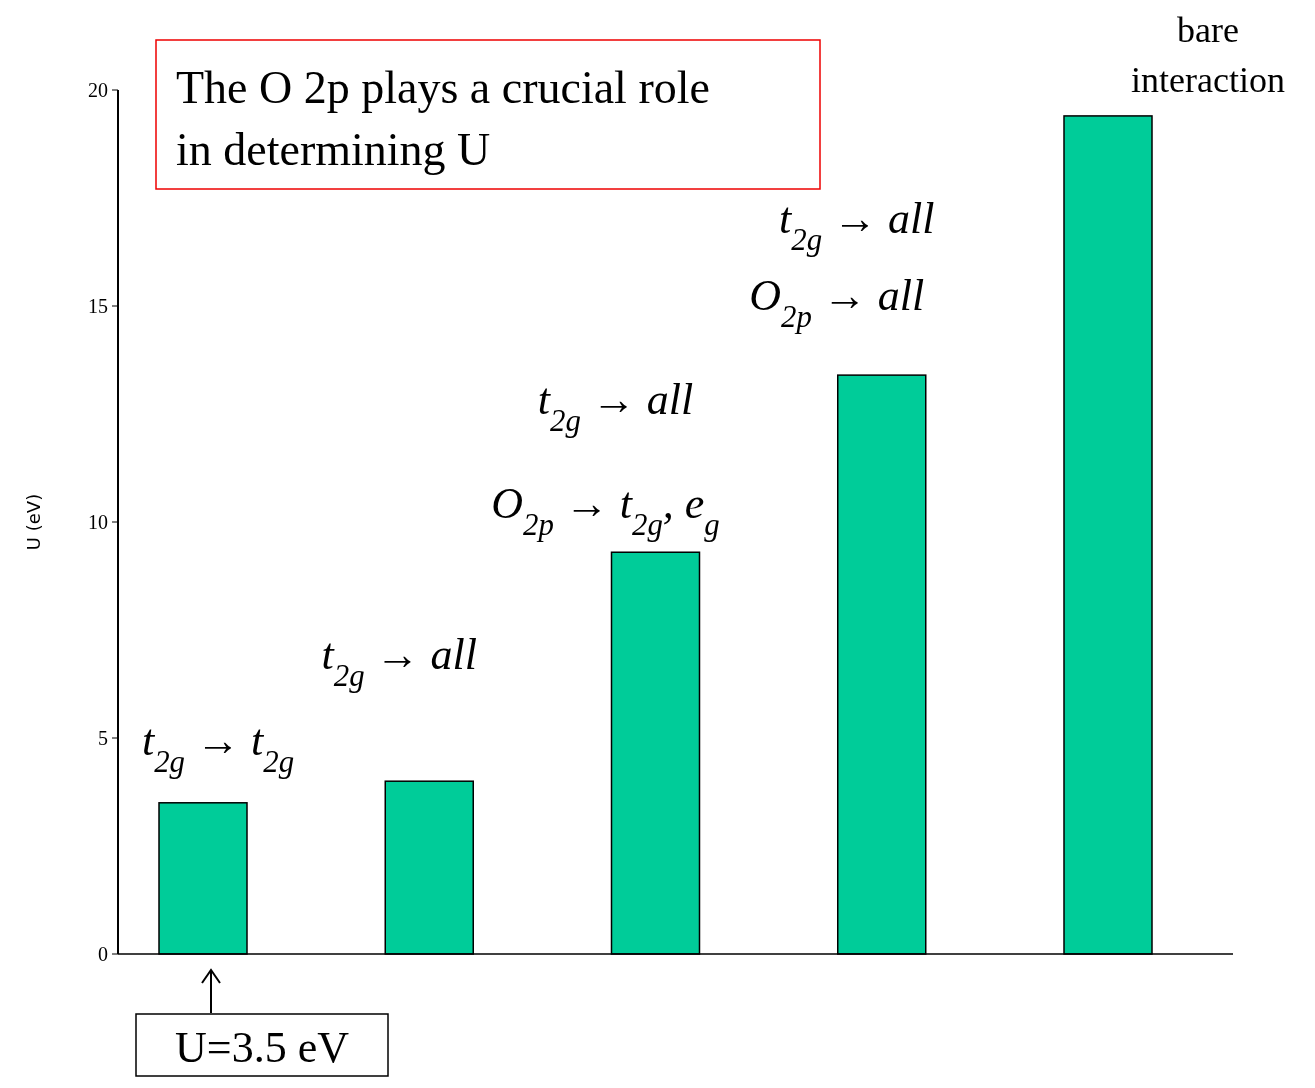 This screenshot has height=1088, width=1315. I want to click on y-axis-title: U (eV), so click(33, 522).